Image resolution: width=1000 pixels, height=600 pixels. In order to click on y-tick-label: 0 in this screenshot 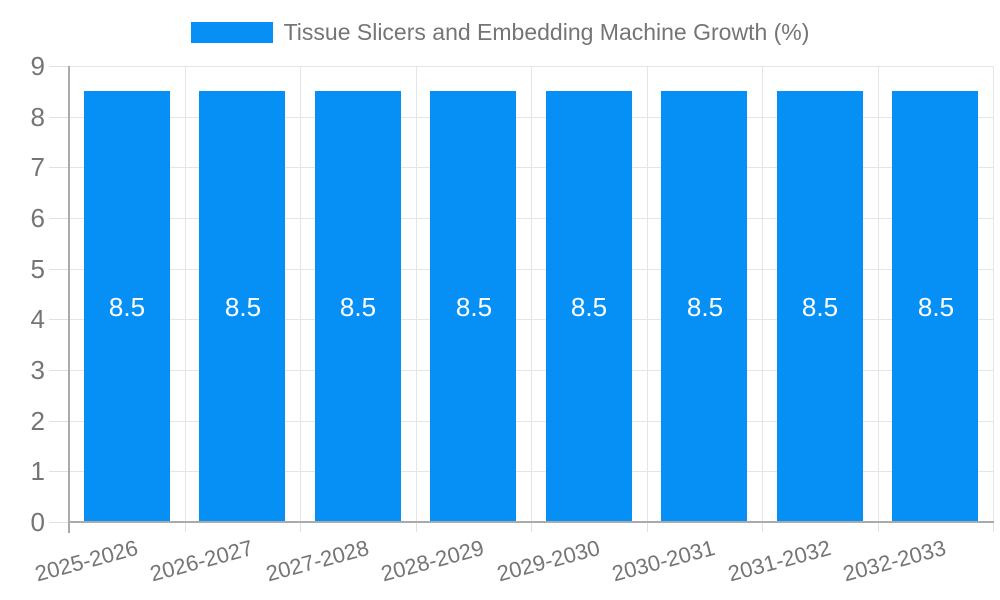, I will do `click(37, 522)`.